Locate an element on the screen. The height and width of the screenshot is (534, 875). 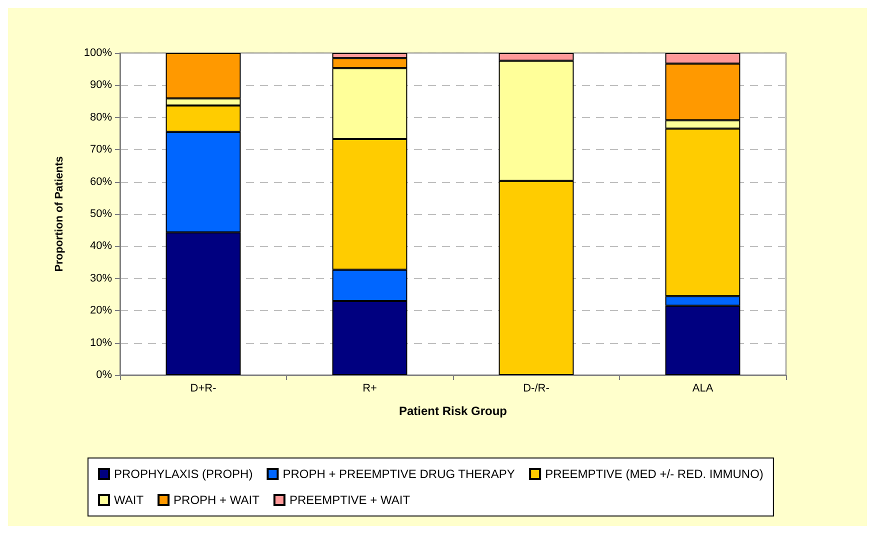
x-axis-title: Patient Risk Group is located at coordinates (453, 411).